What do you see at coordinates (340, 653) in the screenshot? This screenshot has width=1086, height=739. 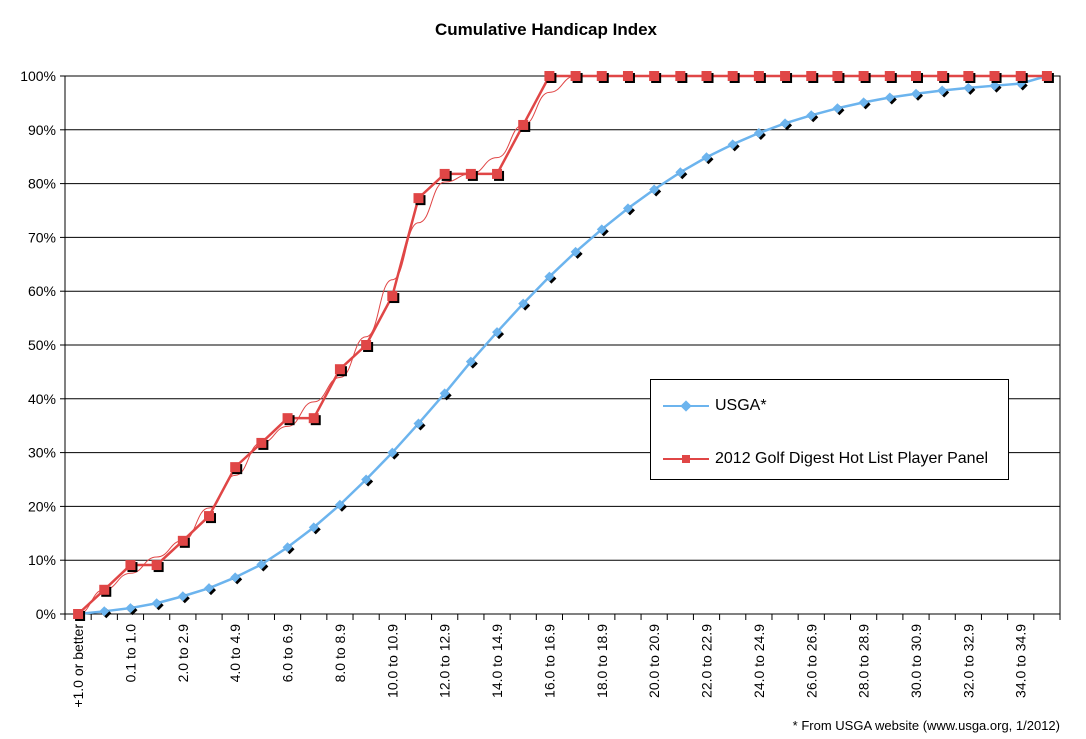 I see `x-tick-label: 8.0 to 8.9` at bounding box center [340, 653].